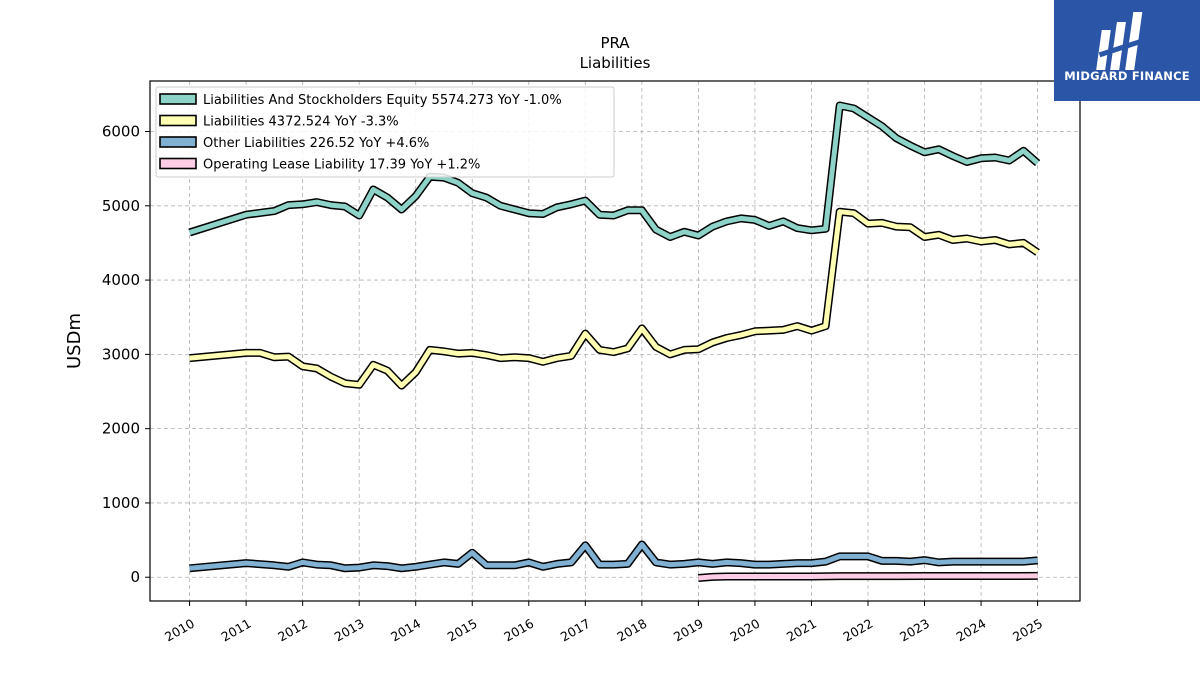 Image resolution: width=1200 pixels, height=679 pixels. I want to click on x-tick-label: 2013, so click(349, 630).